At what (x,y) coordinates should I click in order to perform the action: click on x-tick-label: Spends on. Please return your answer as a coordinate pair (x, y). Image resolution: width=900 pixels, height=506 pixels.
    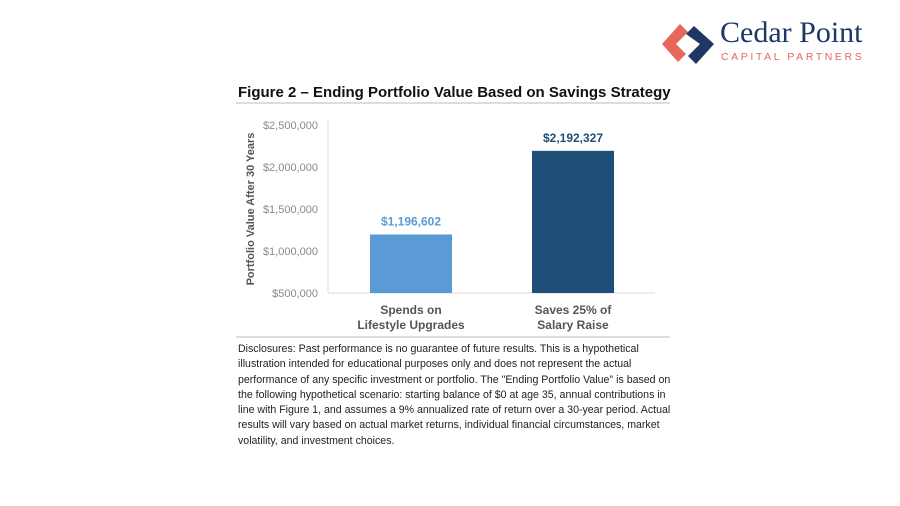
    Looking at the image, I should click on (410, 310).